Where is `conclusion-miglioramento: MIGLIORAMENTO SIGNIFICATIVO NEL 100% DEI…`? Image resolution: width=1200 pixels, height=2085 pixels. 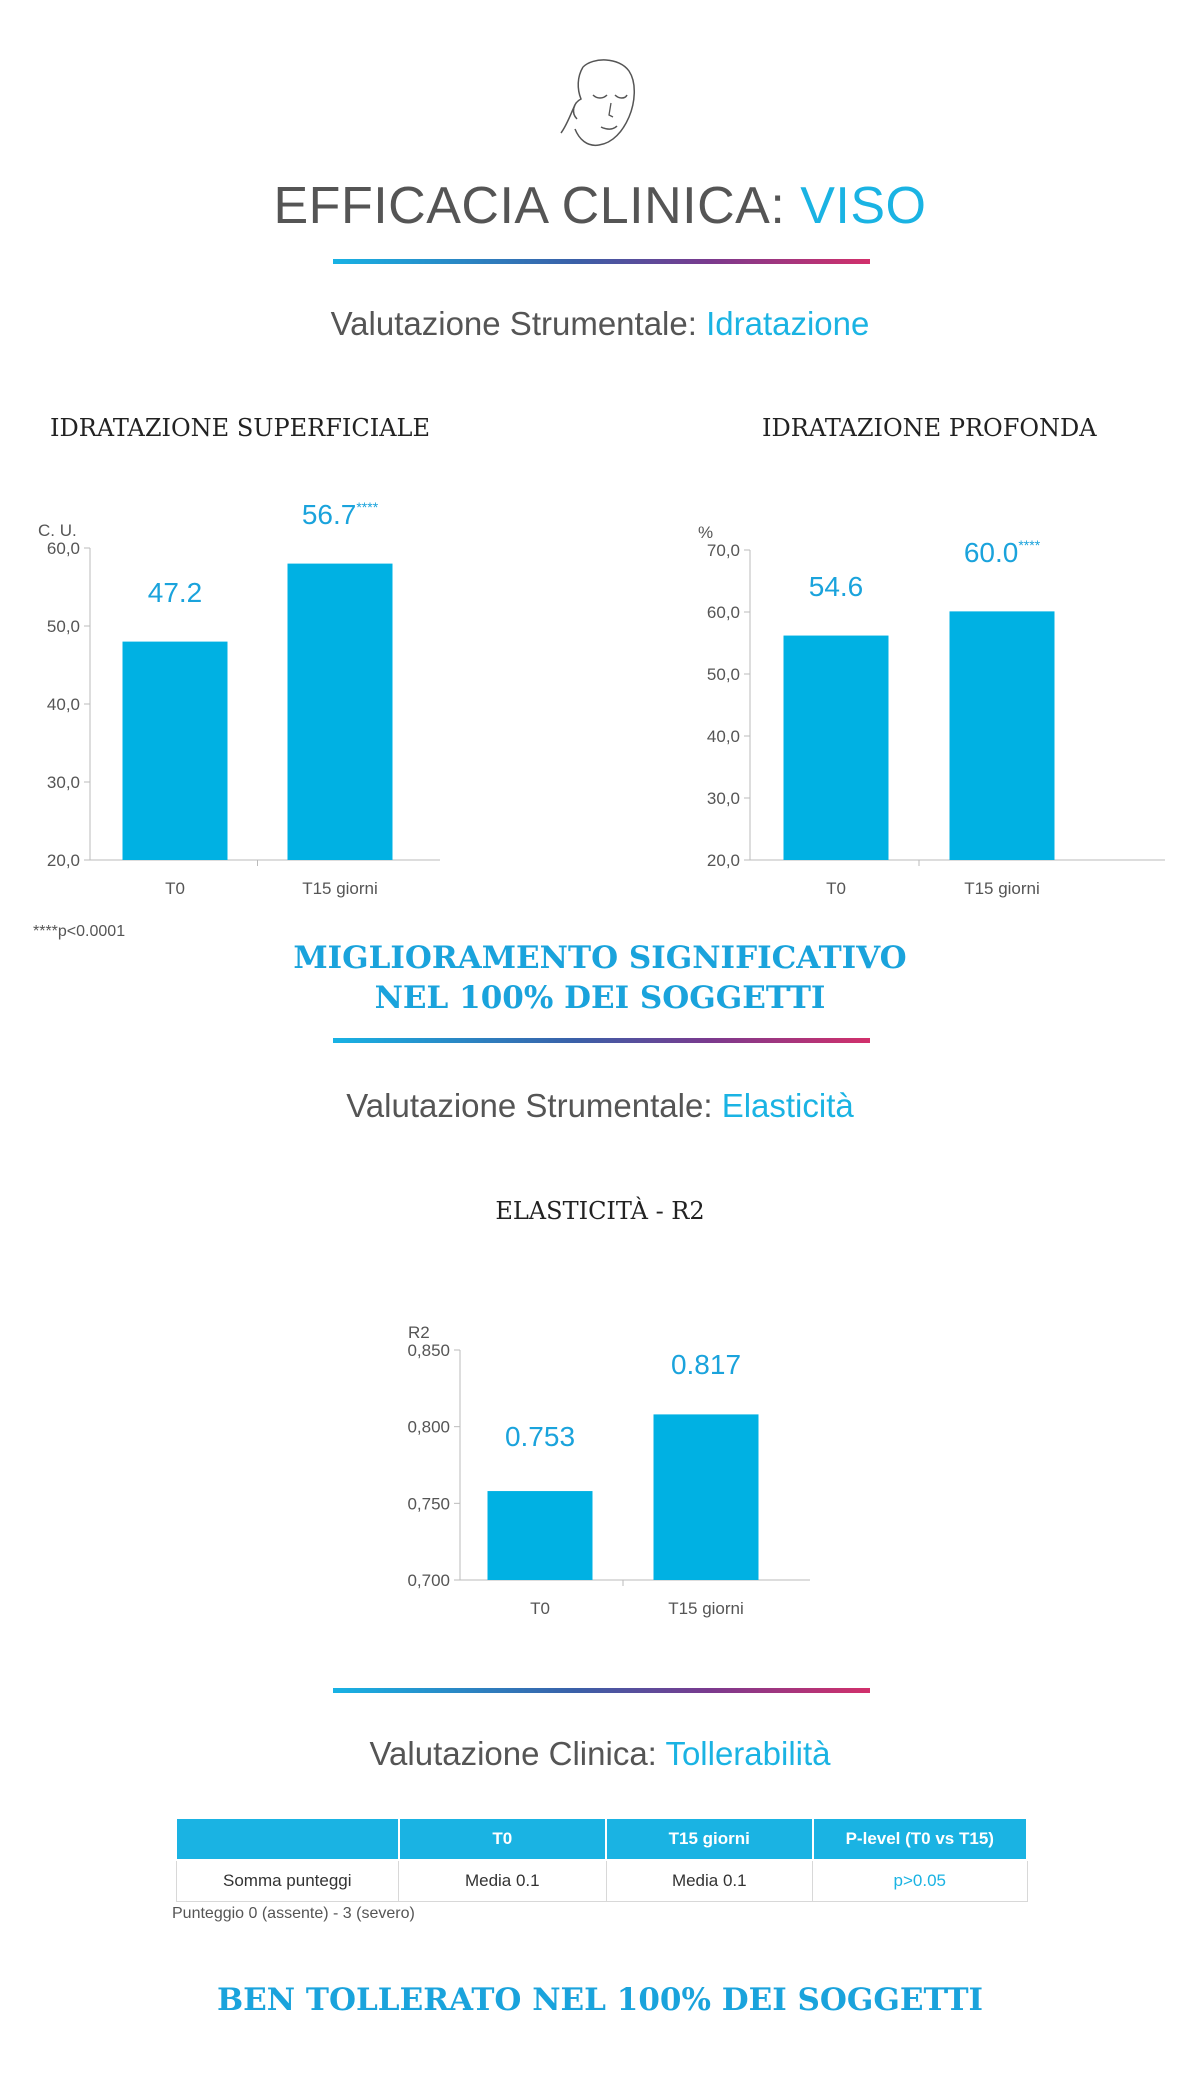 conclusion-miglioramento: MIGLIORAMENTO SIGNIFICATIVO NEL 100% DEI… is located at coordinates (600, 978).